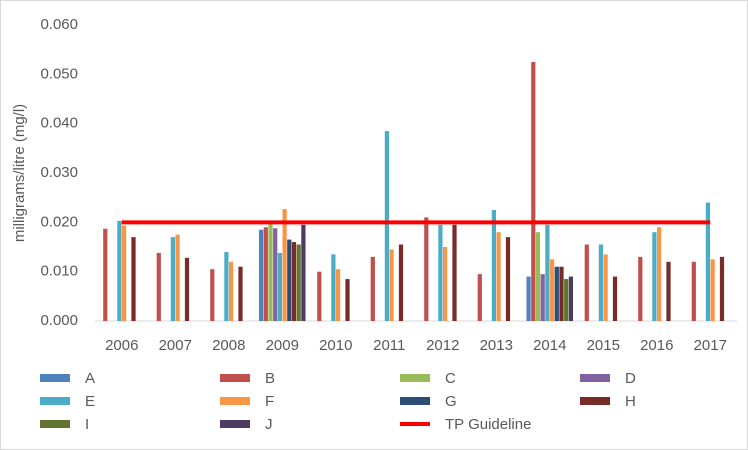 The height and width of the screenshot is (450, 748). I want to click on y-axis-title: milligrams/litre (mg/l), so click(19, 173).